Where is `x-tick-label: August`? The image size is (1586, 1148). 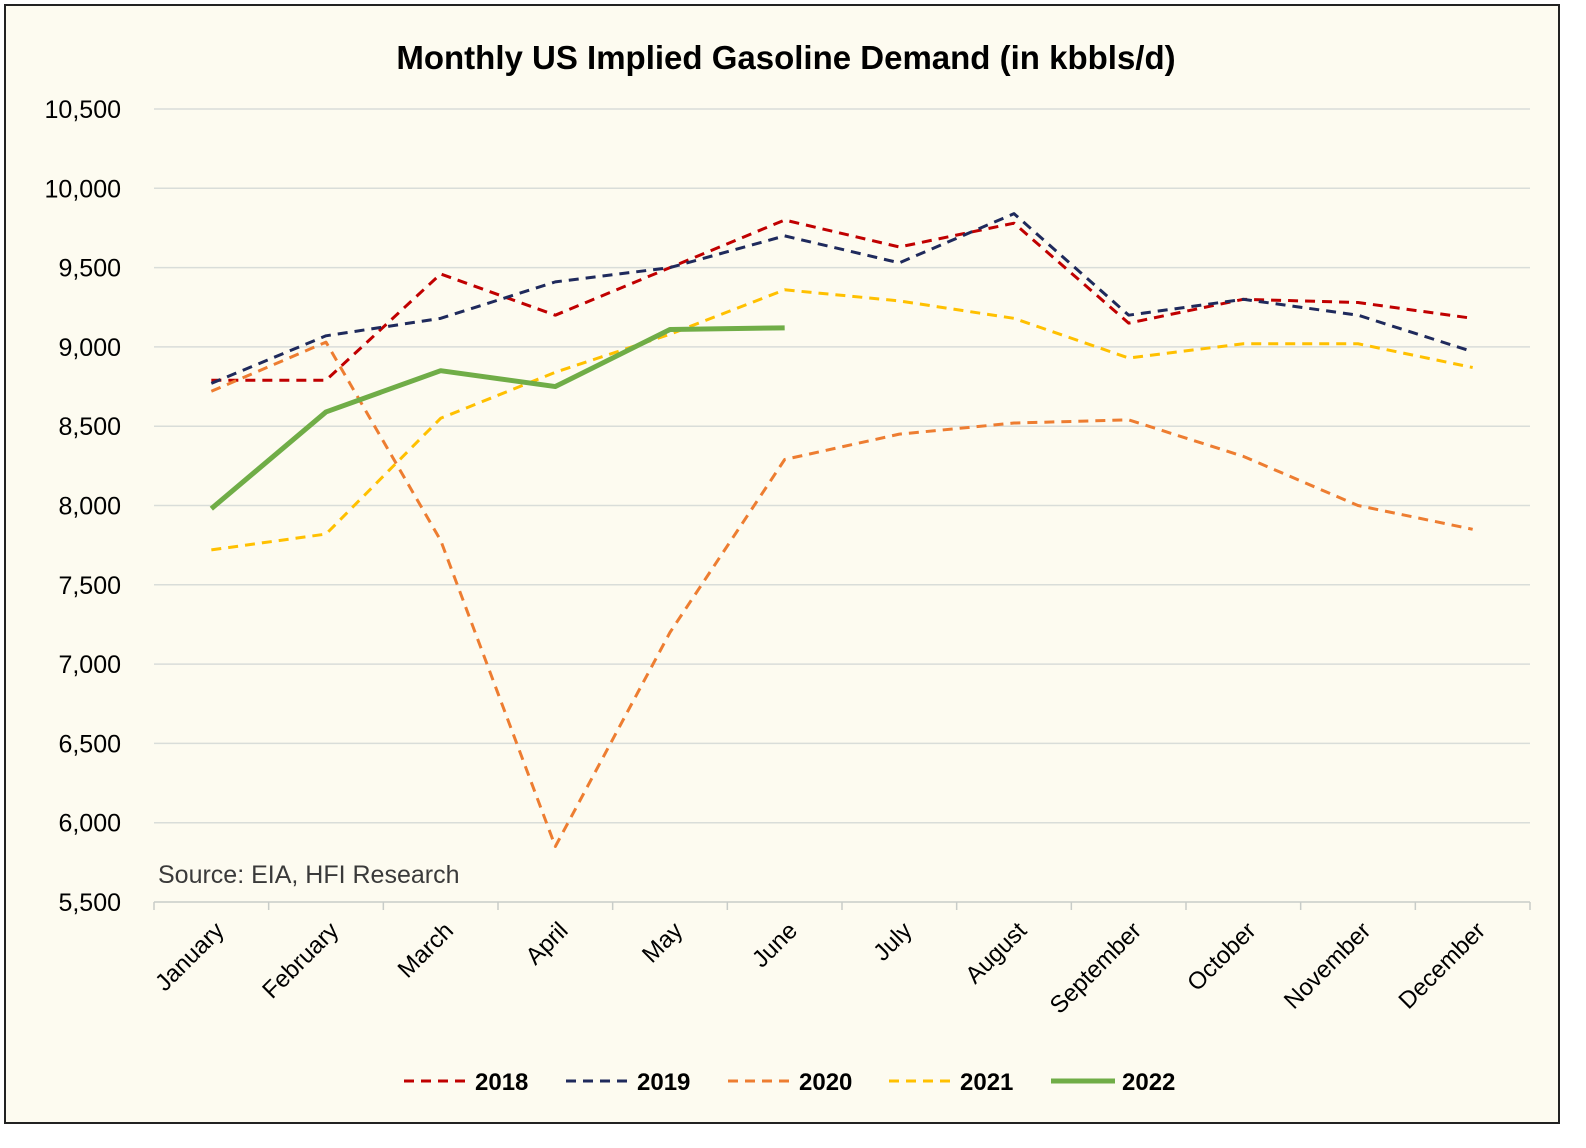
x-tick-label: August is located at coordinates (996, 953).